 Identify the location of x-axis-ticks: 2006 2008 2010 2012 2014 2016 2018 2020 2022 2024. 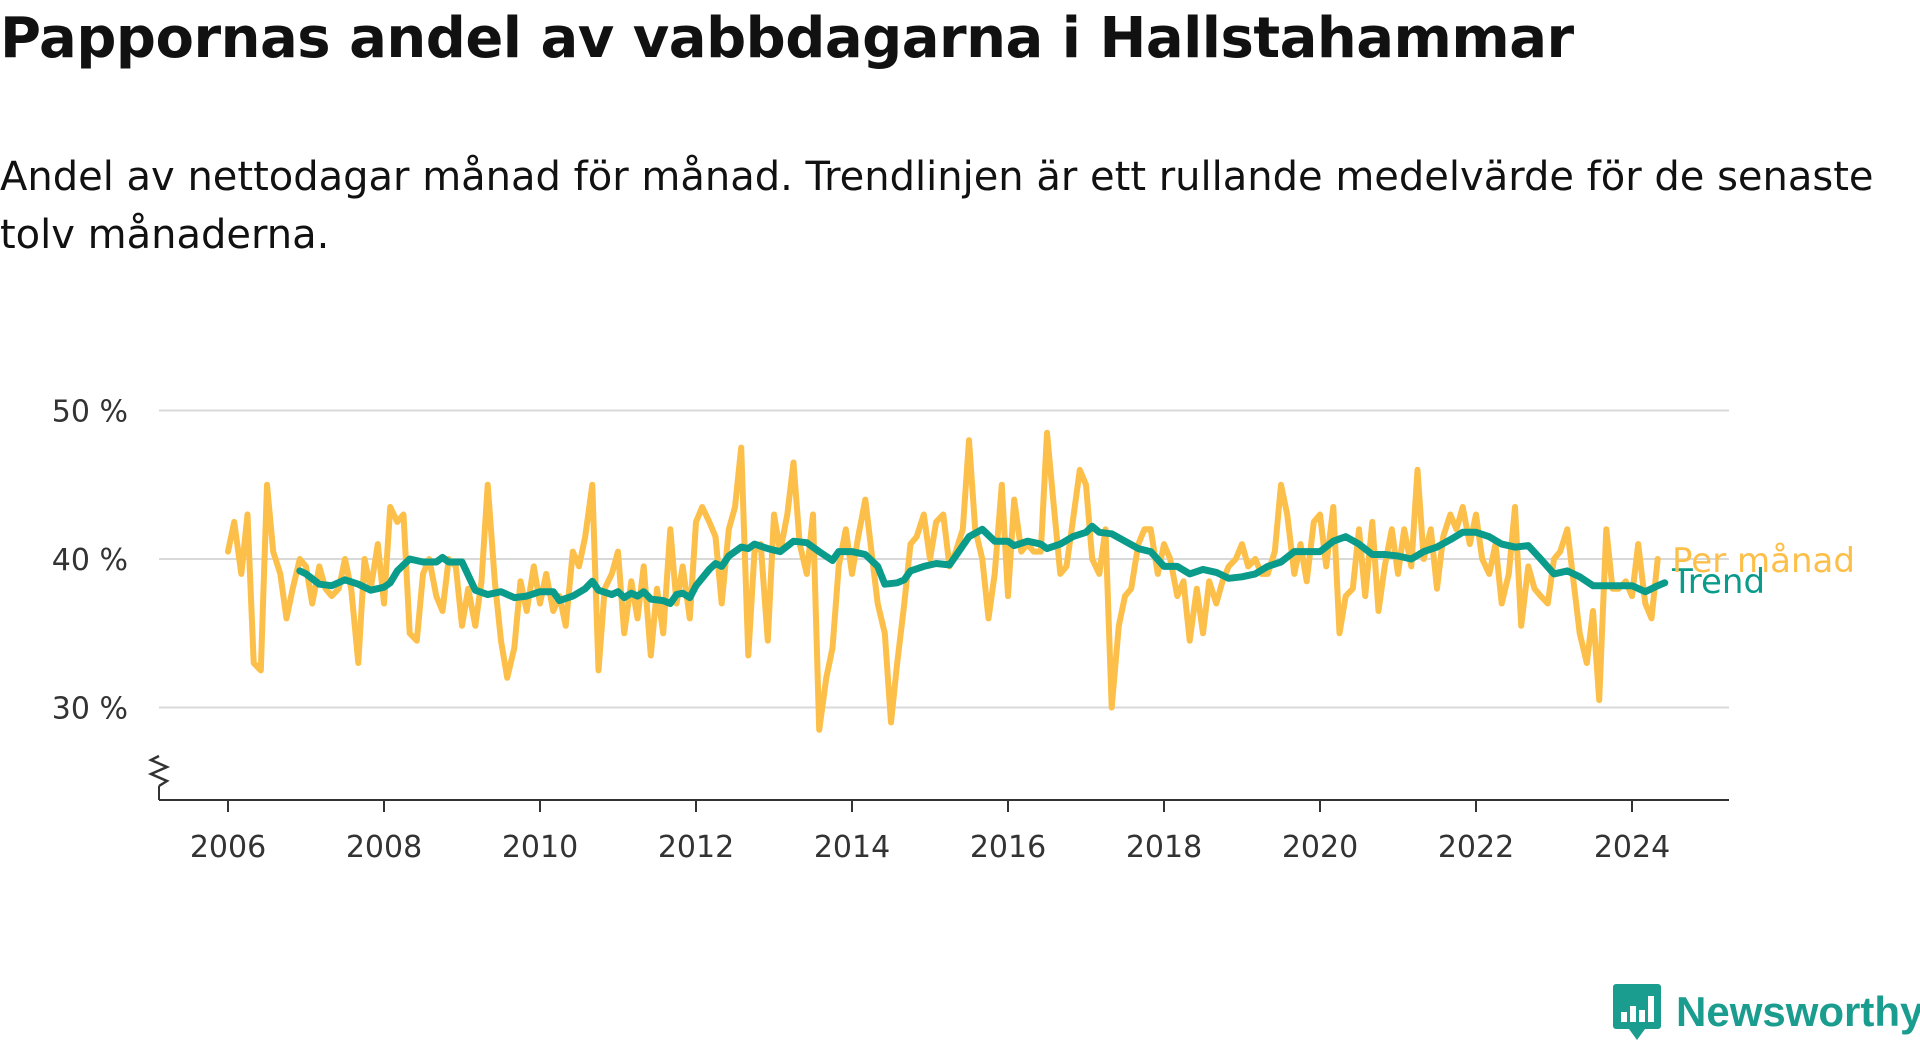
(930, 832).